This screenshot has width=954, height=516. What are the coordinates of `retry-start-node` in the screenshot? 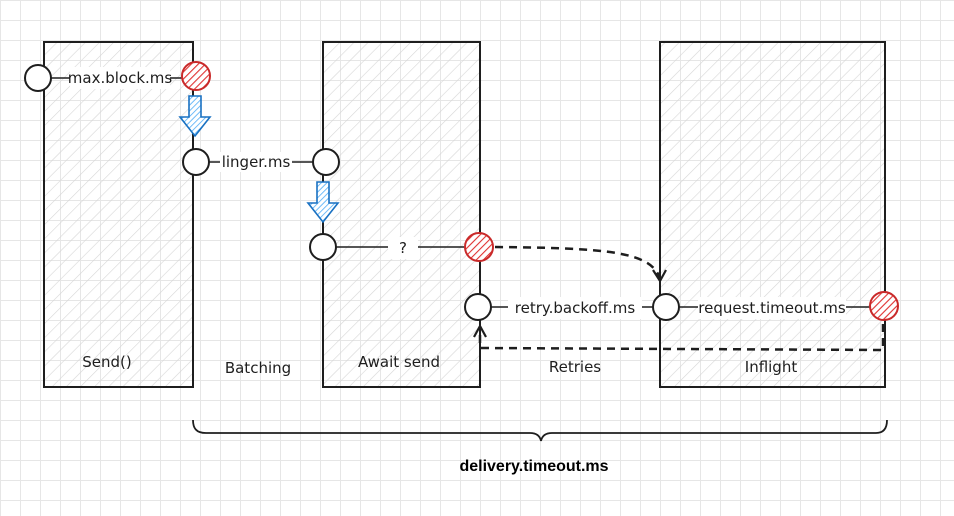 It's located at (478, 307).